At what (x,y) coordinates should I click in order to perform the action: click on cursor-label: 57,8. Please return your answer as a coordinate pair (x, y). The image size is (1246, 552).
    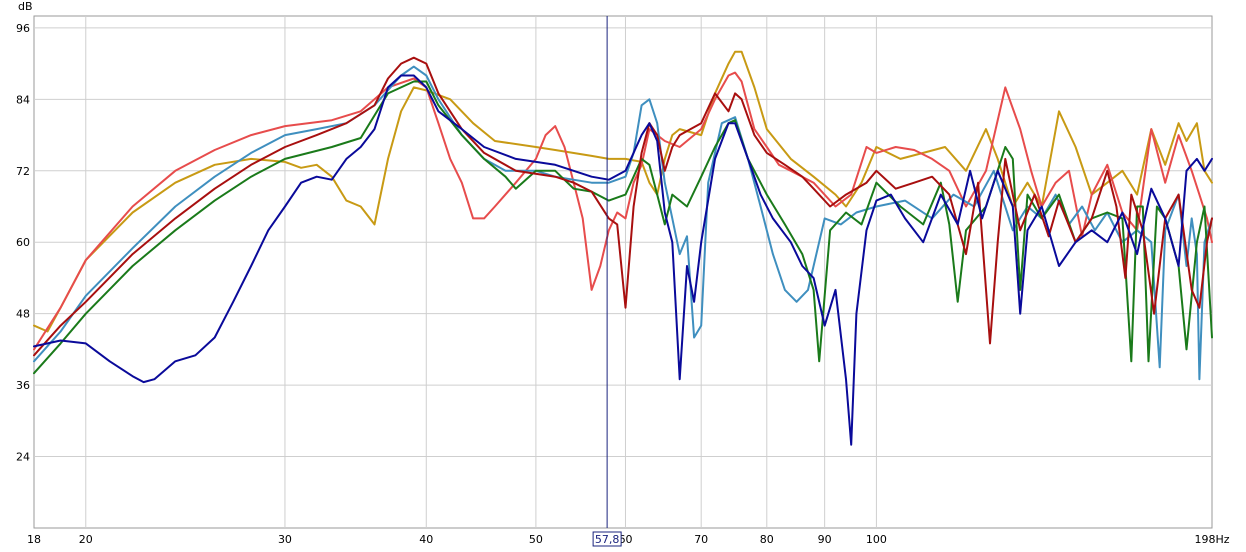
    Looking at the image, I should click on (607, 539).